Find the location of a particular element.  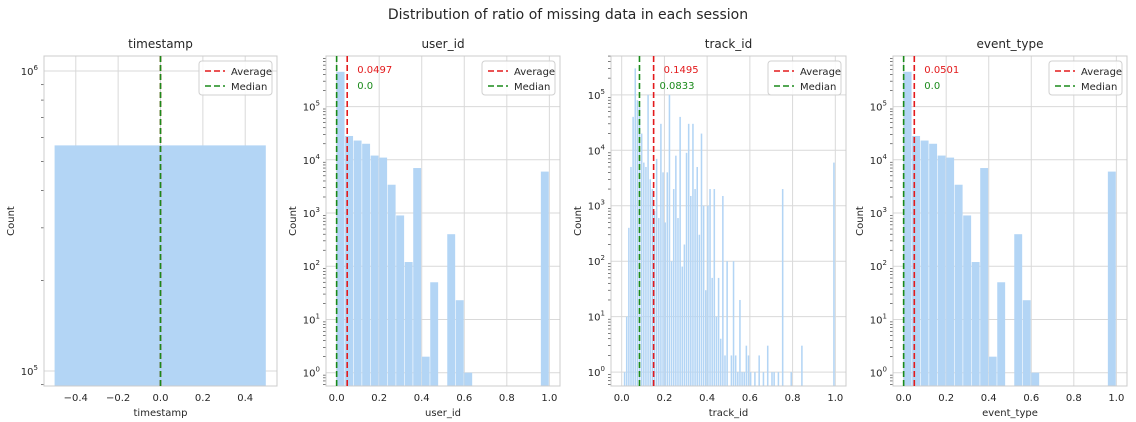

y-tick-label: 10³ is located at coordinates (596, 206).